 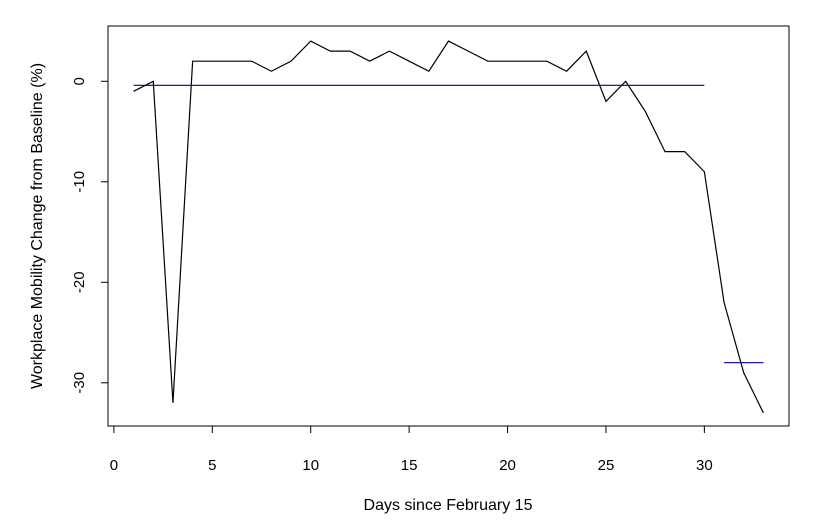 What do you see at coordinates (79, 282) in the screenshot?
I see `y-tick-label: -20` at bounding box center [79, 282].